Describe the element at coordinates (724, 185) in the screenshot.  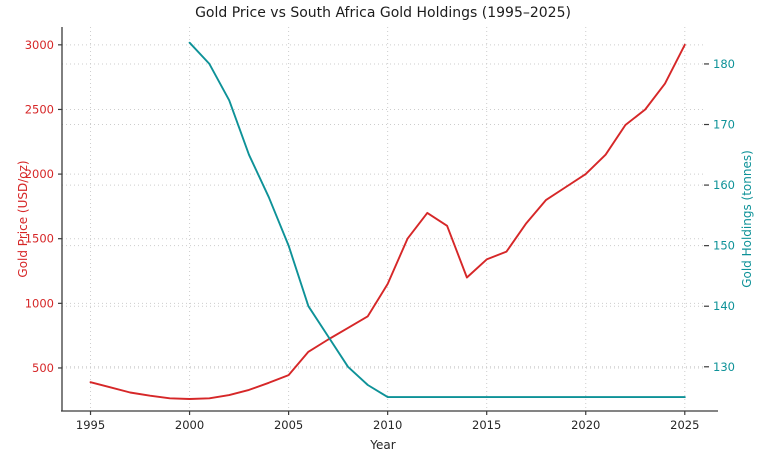
I see `right-tick-label: 160` at that location.